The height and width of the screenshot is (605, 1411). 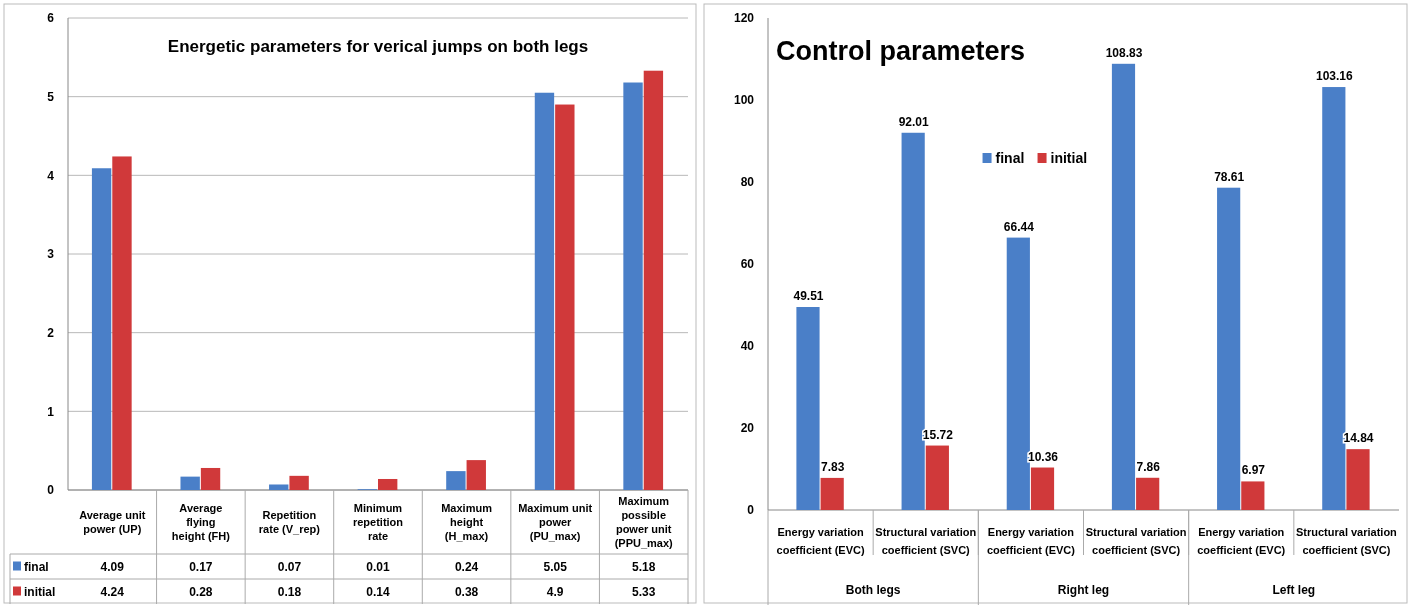 I want to click on data-label: 0.14, so click(x=378, y=591).